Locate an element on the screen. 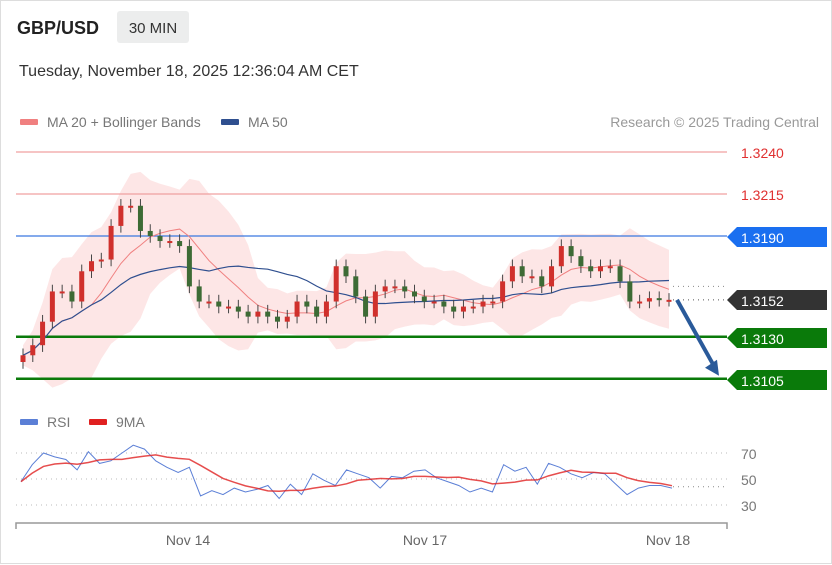  resistance-1-label: 1.3215 is located at coordinates (762, 195).